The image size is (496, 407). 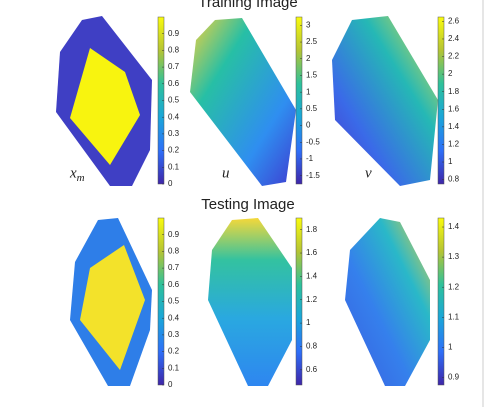 I want to click on panel-label-sub: m, so click(x=81, y=178).